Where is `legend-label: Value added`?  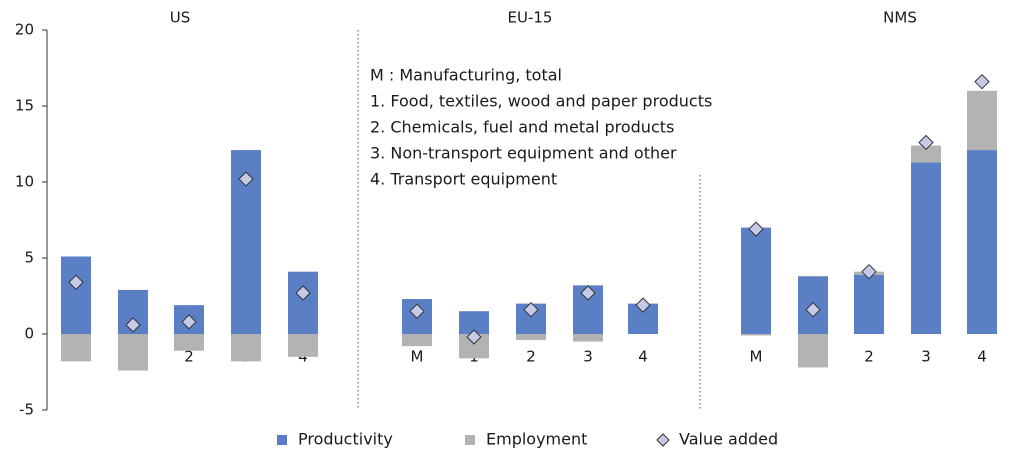
legend-label: Value added is located at coordinates (728, 439).